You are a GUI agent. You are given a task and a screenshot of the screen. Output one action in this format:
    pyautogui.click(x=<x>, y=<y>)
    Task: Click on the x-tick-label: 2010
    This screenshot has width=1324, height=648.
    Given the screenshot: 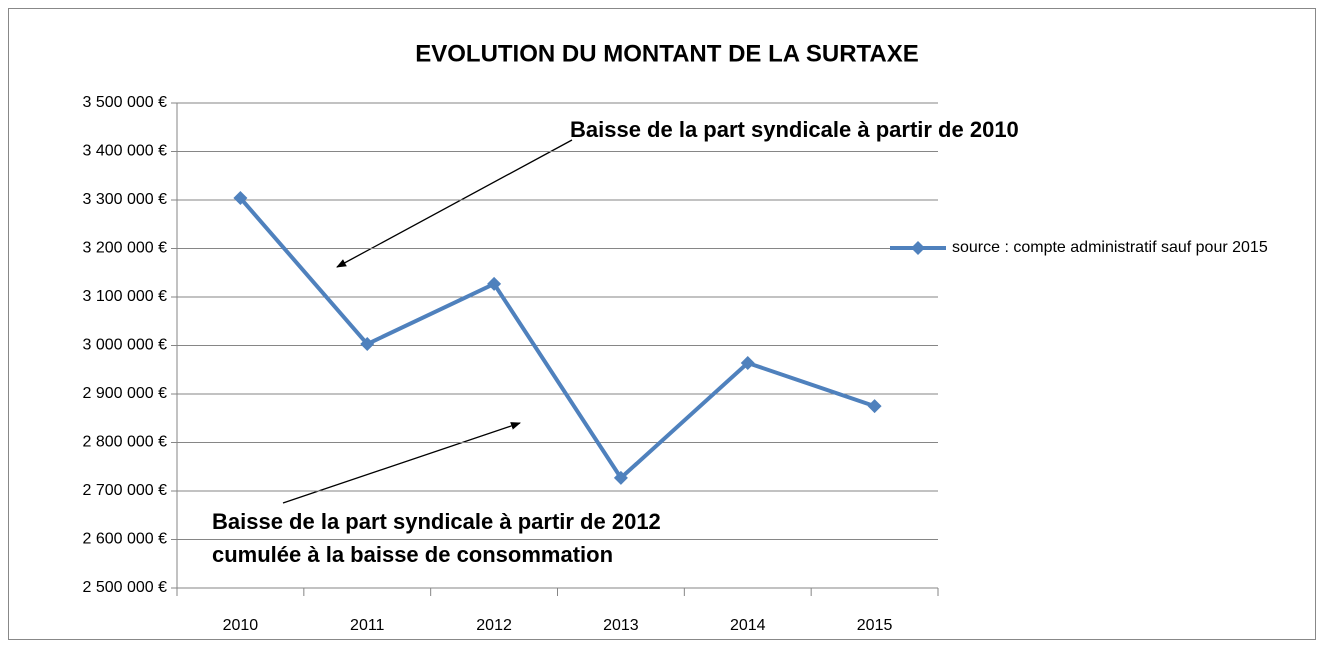 What is the action you would take?
    pyautogui.click(x=241, y=625)
    